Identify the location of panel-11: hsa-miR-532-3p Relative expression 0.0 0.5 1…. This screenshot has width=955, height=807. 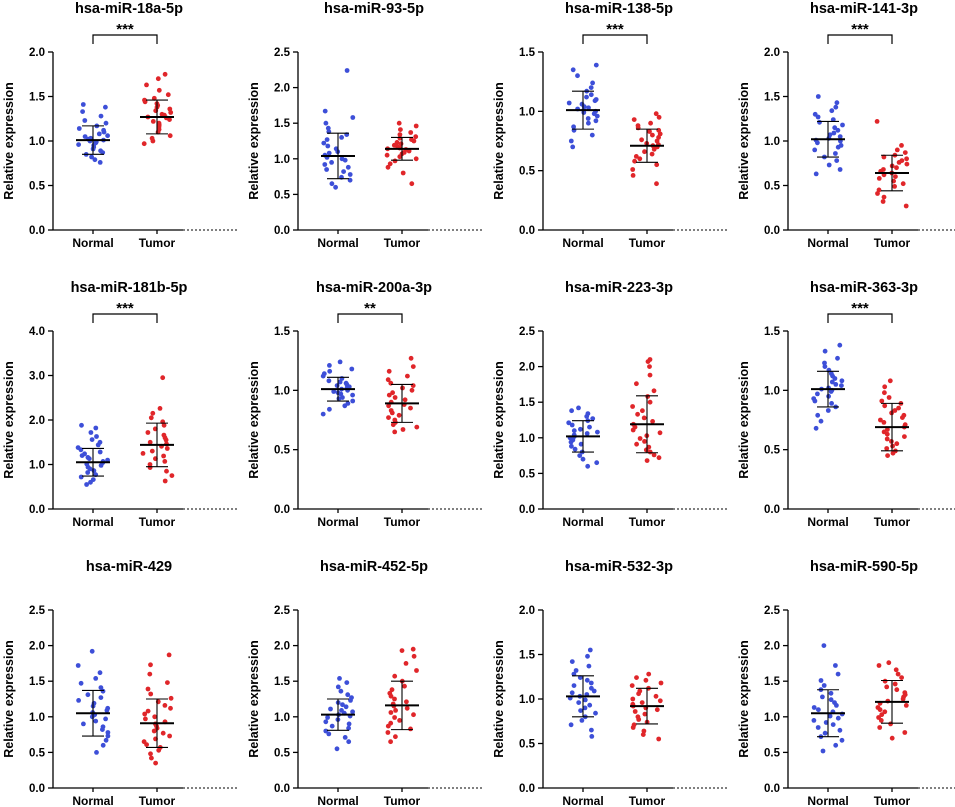
(610, 683).